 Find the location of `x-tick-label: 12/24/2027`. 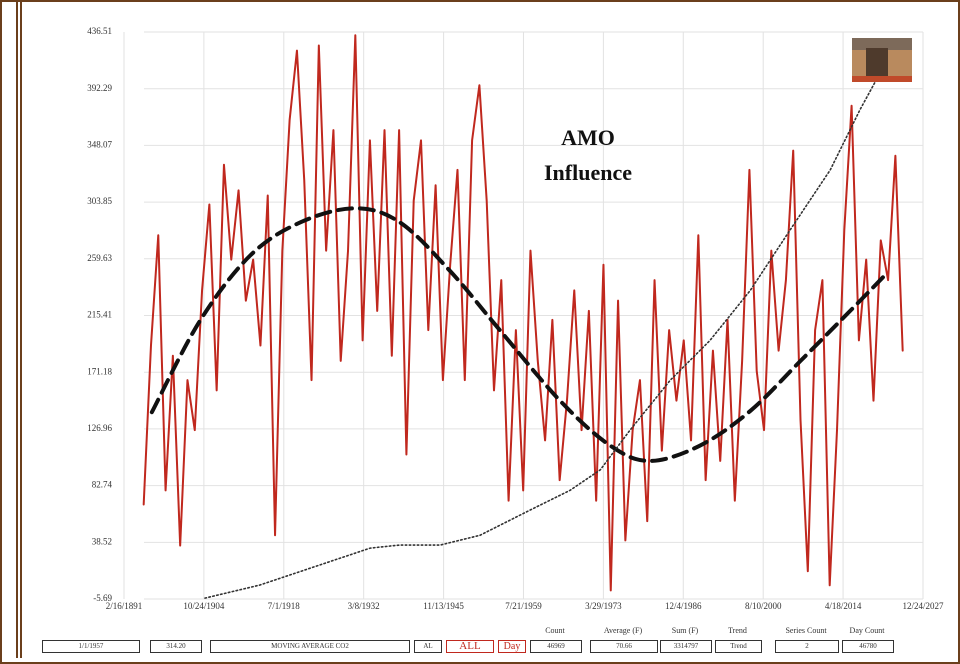

x-tick-label: 12/24/2027 is located at coordinates (923, 606).